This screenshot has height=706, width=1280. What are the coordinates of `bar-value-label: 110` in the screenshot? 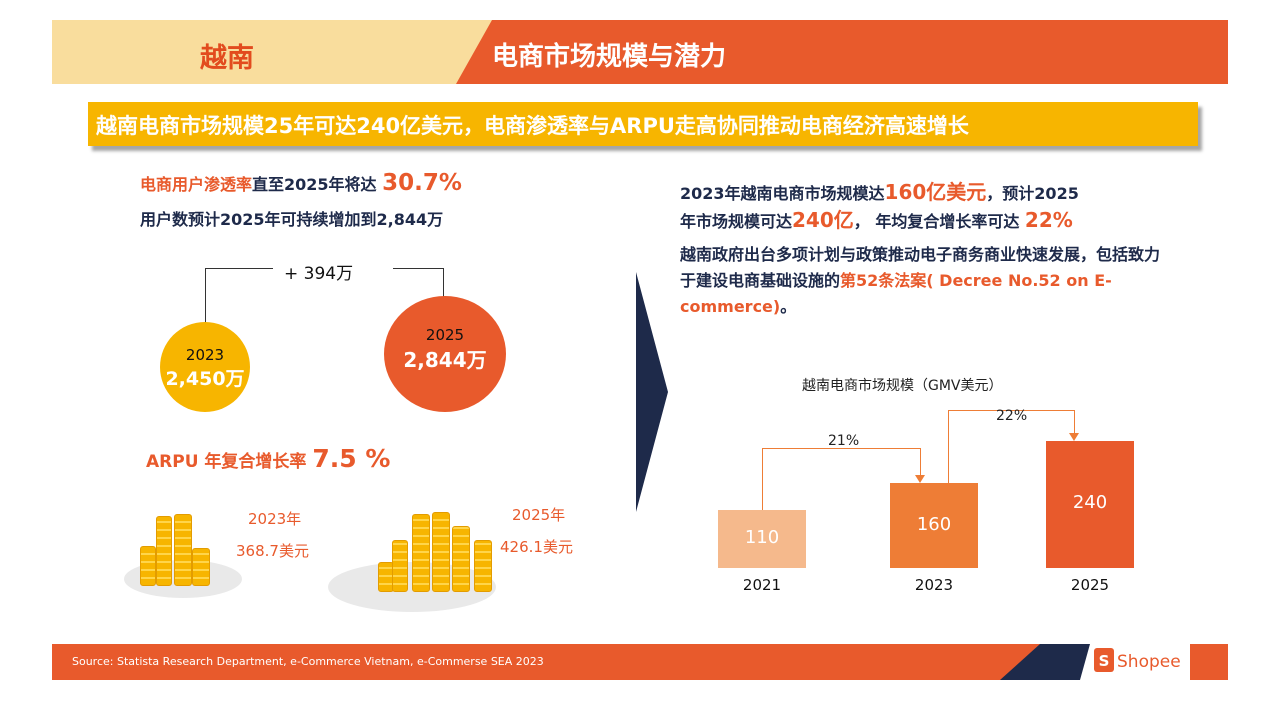 It's located at (762, 537).